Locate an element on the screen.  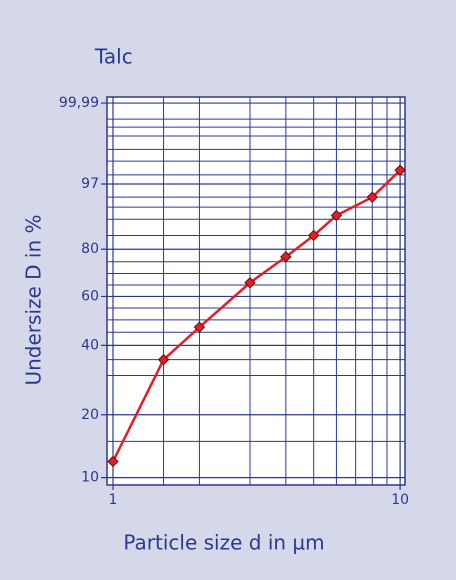
x-tick-label: 10 is located at coordinates (400, 500).